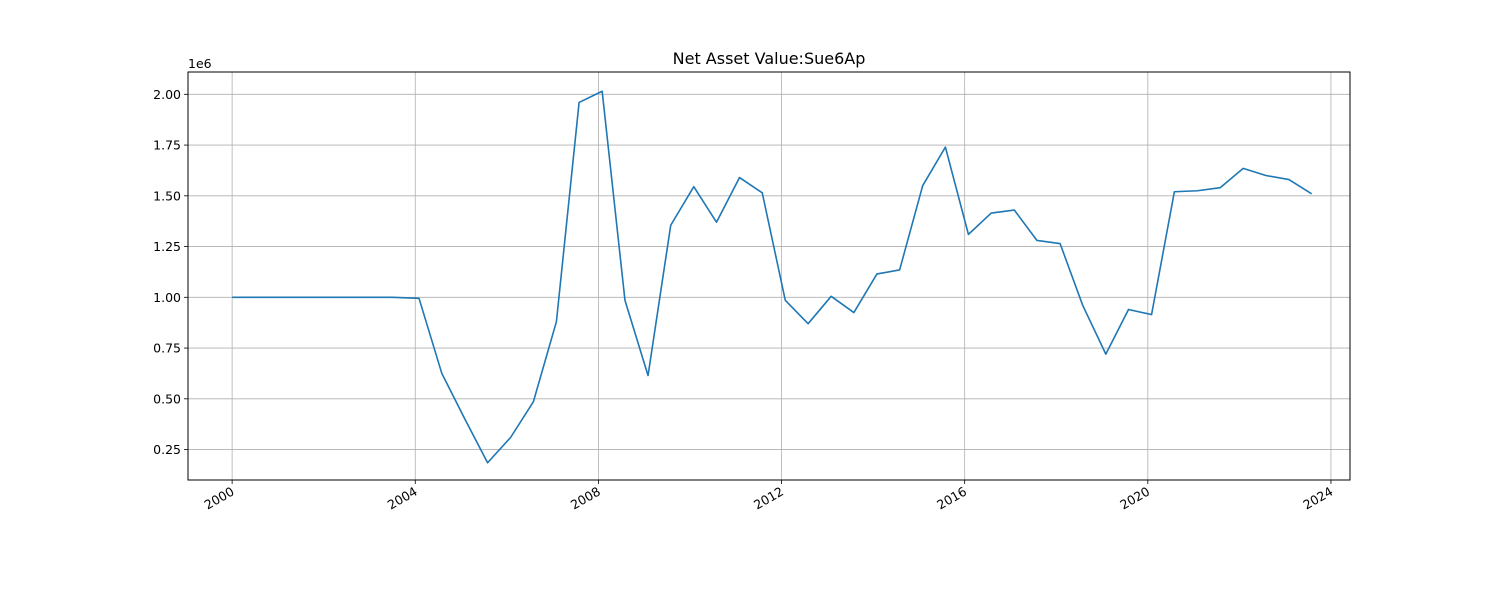 This screenshot has height=600, width=1500. Describe the element at coordinates (167, 195) in the screenshot. I see `y-tick-label: 1.50` at that location.